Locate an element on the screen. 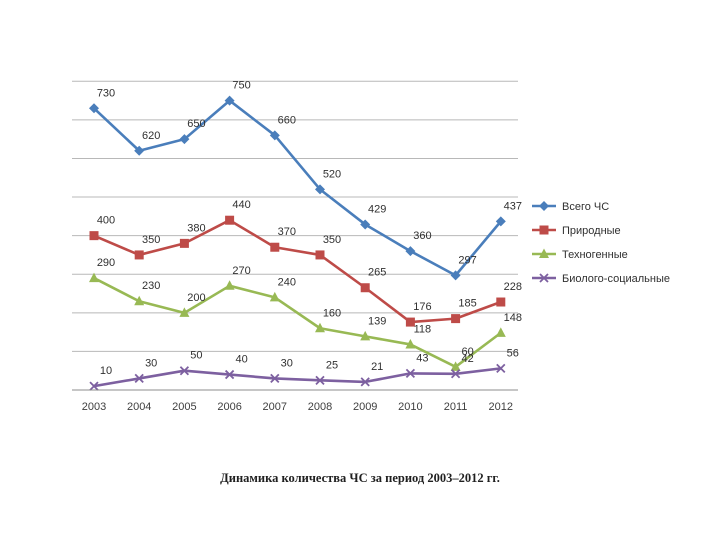 The height and width of the screenshot is (540, 720). x-tick-label: 2011 is located at coordinates (456, 407).